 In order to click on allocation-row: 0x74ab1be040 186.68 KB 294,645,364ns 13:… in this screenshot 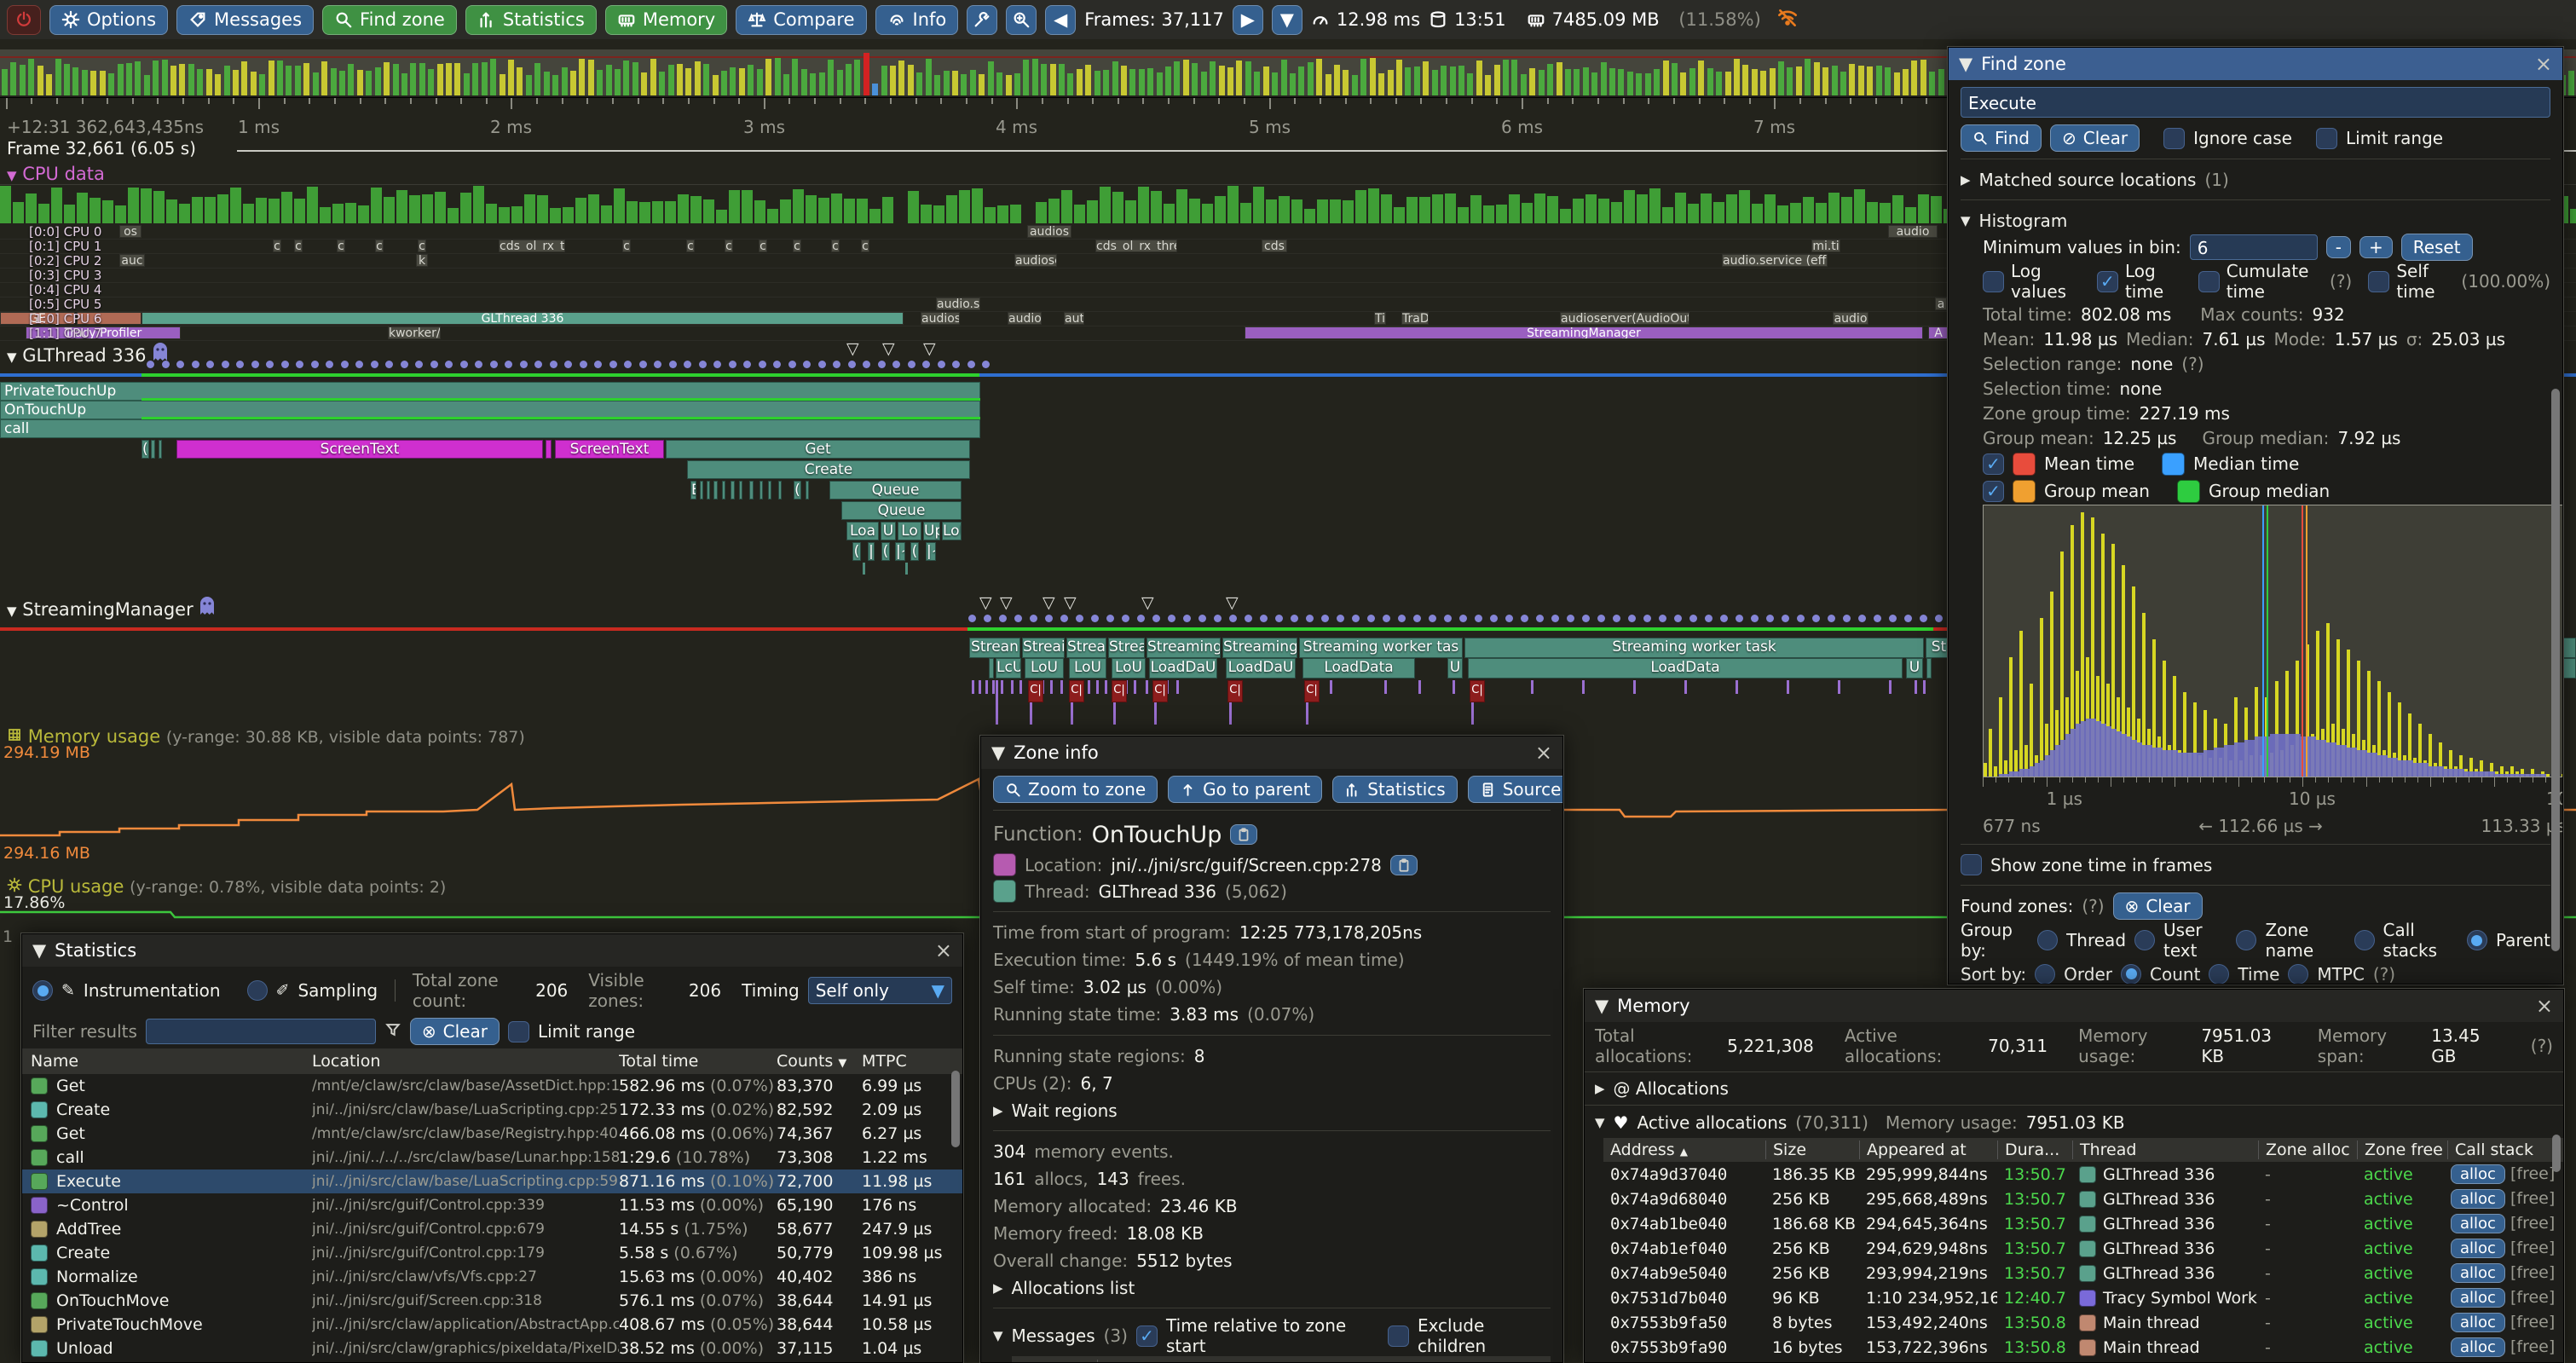, I will do `click(2083, 1223)`.